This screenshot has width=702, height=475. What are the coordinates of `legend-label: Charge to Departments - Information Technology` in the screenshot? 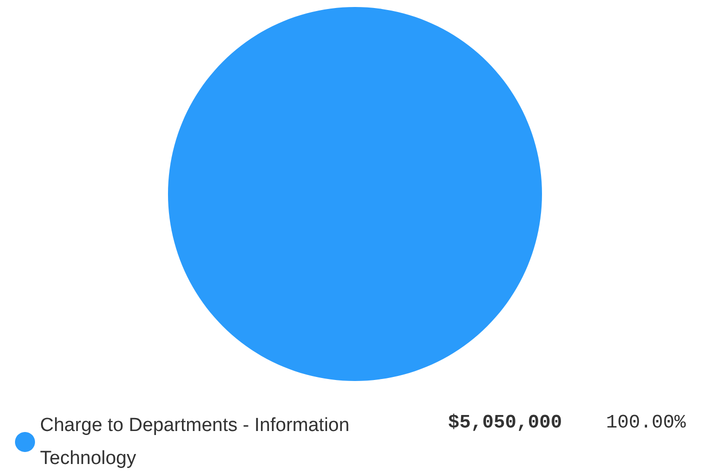 It's located at (197, 442).